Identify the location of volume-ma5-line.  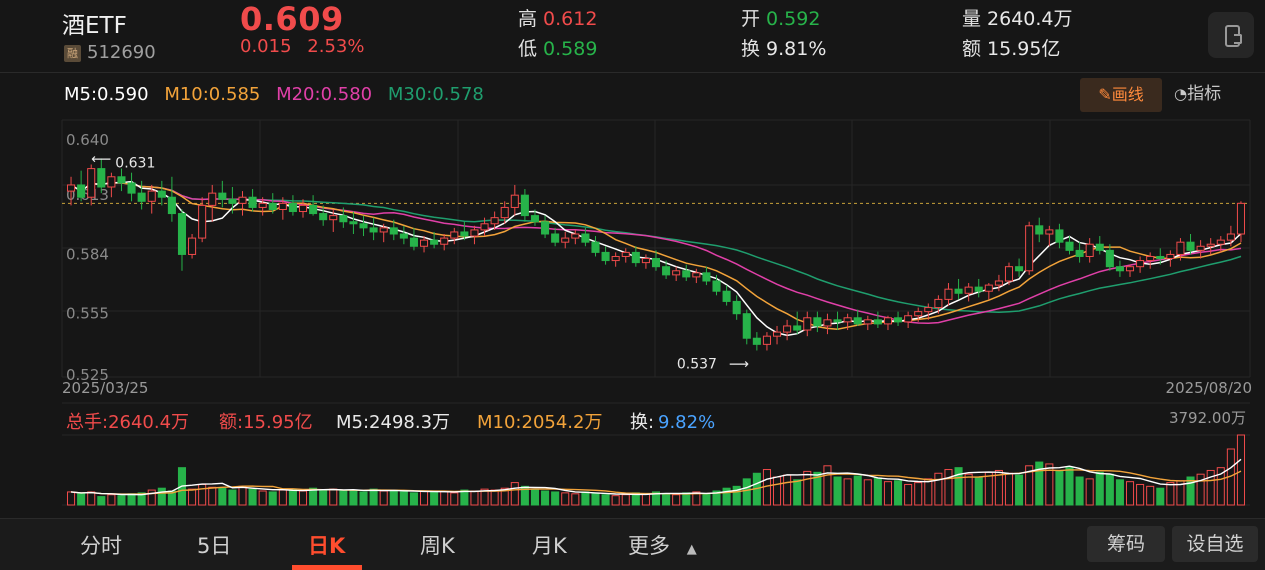
(656, 477).